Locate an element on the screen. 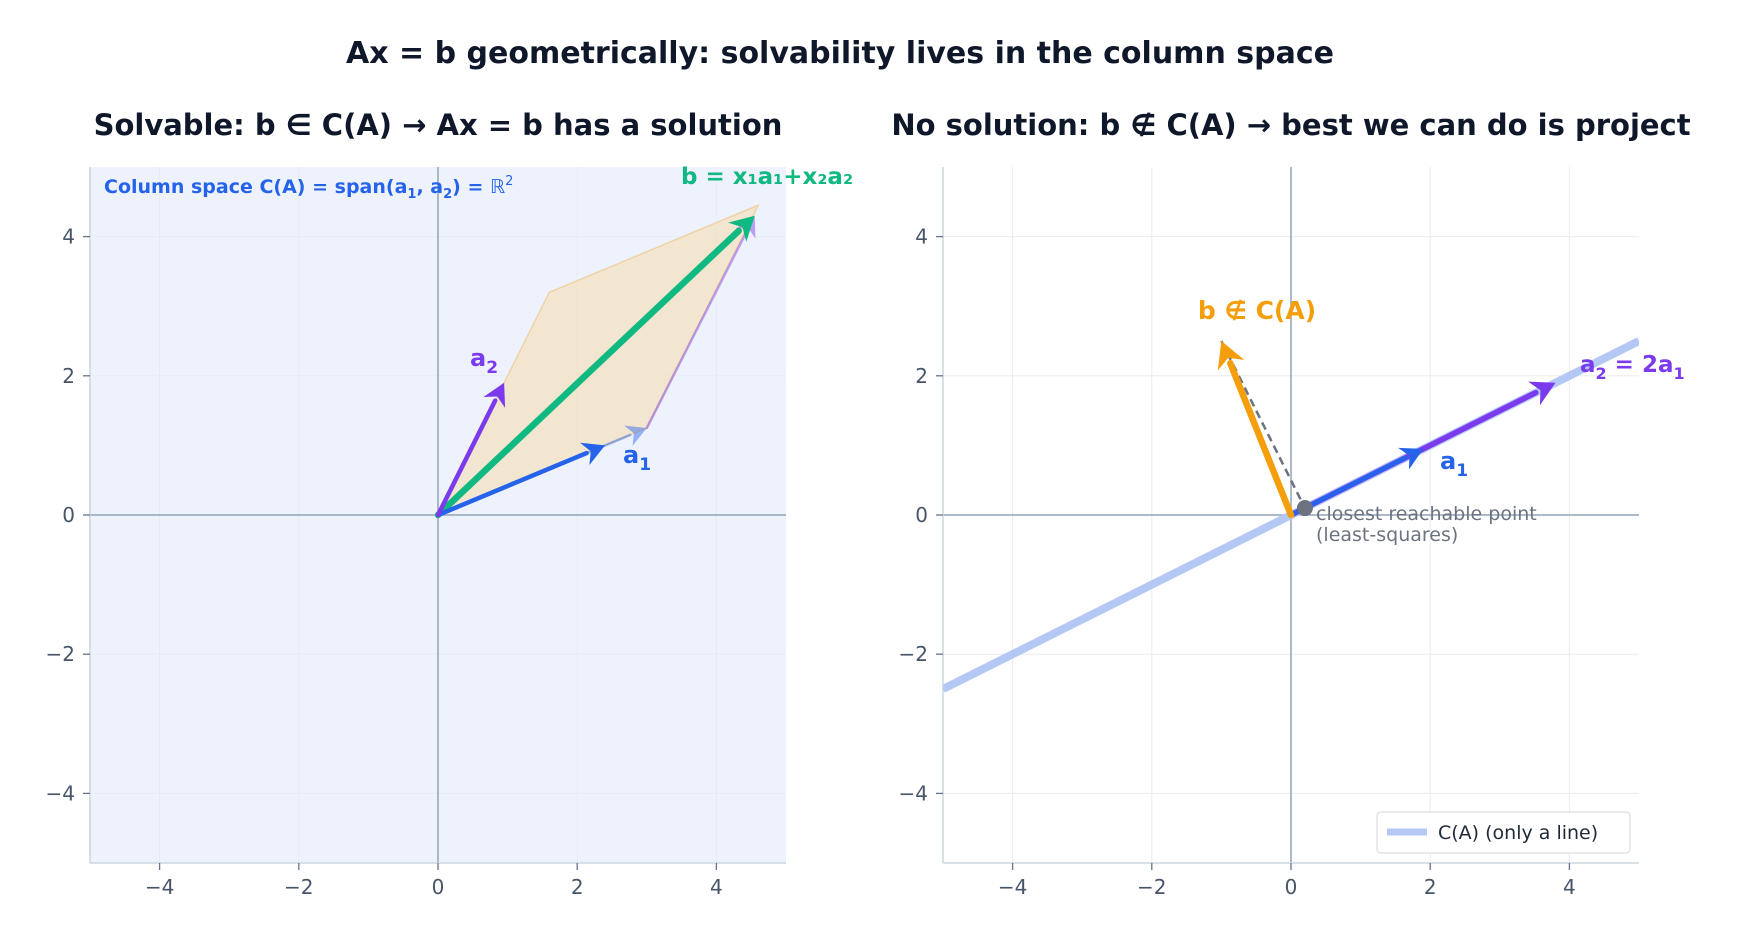  right-ytick-label: 0 is located at coordinates (921, 515).